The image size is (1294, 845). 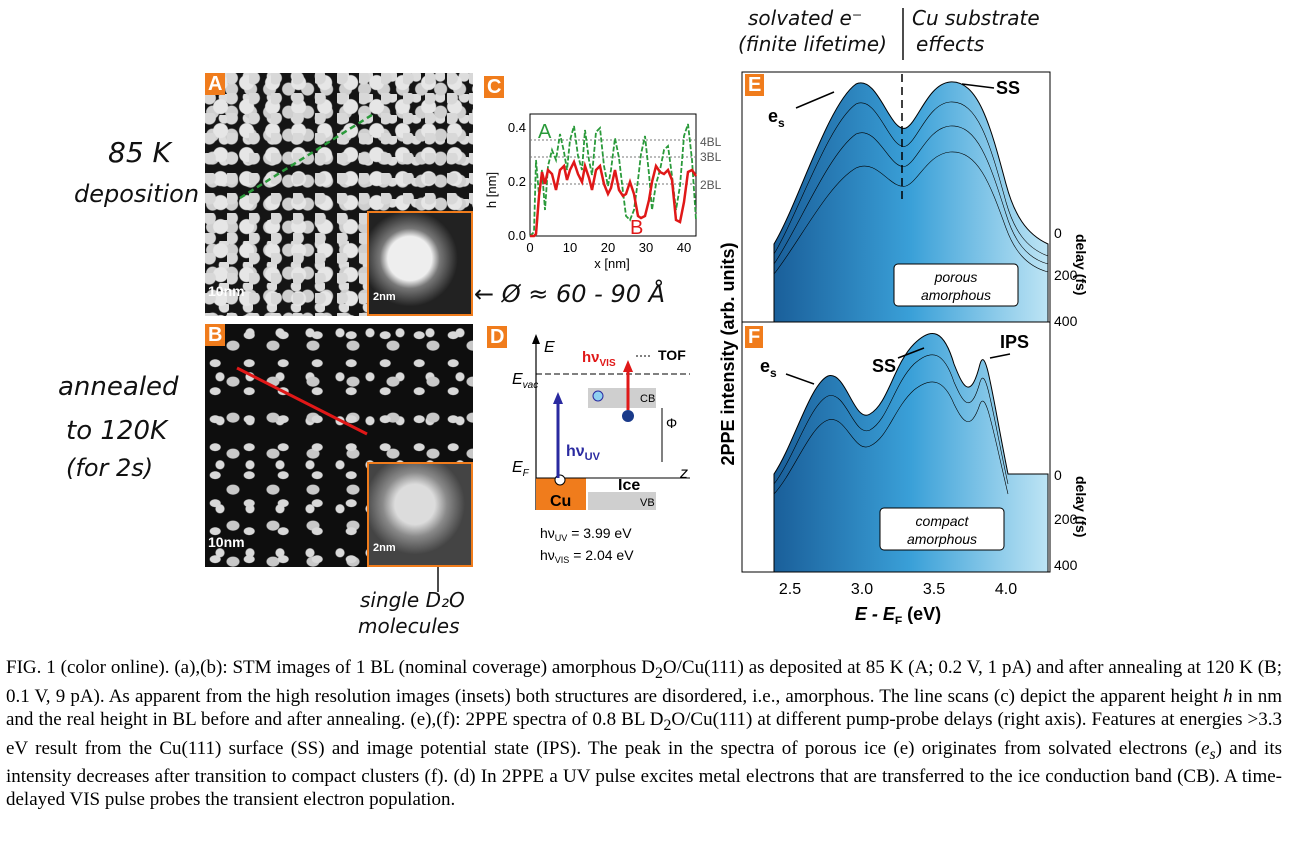 What do you see at coordinates (570, 294) in the screenshot?
I see `hand-note-diameter: ← Ø ≈ 60 - 90 Å` at bounding box center [570, 294].